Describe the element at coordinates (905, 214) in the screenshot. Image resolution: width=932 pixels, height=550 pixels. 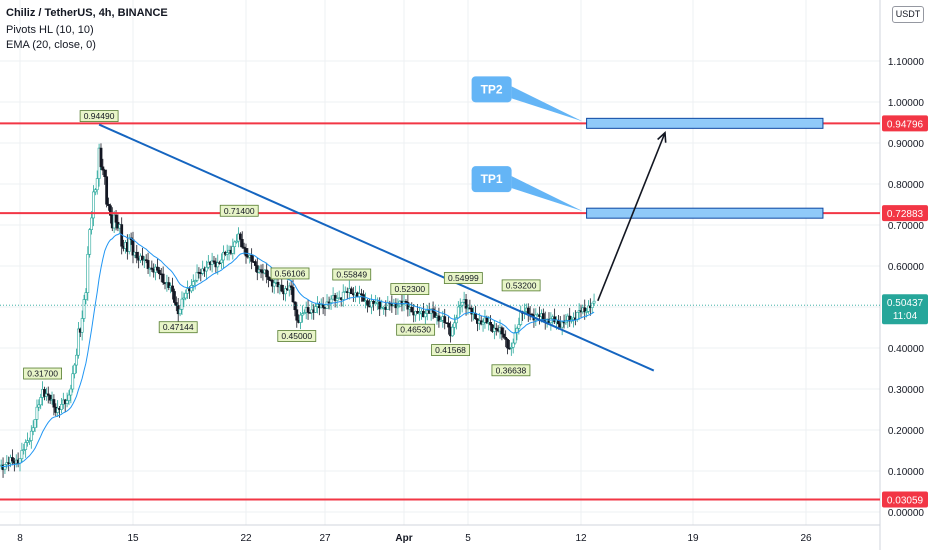
I see `price-line-badge-label: 0.72883` at that location.